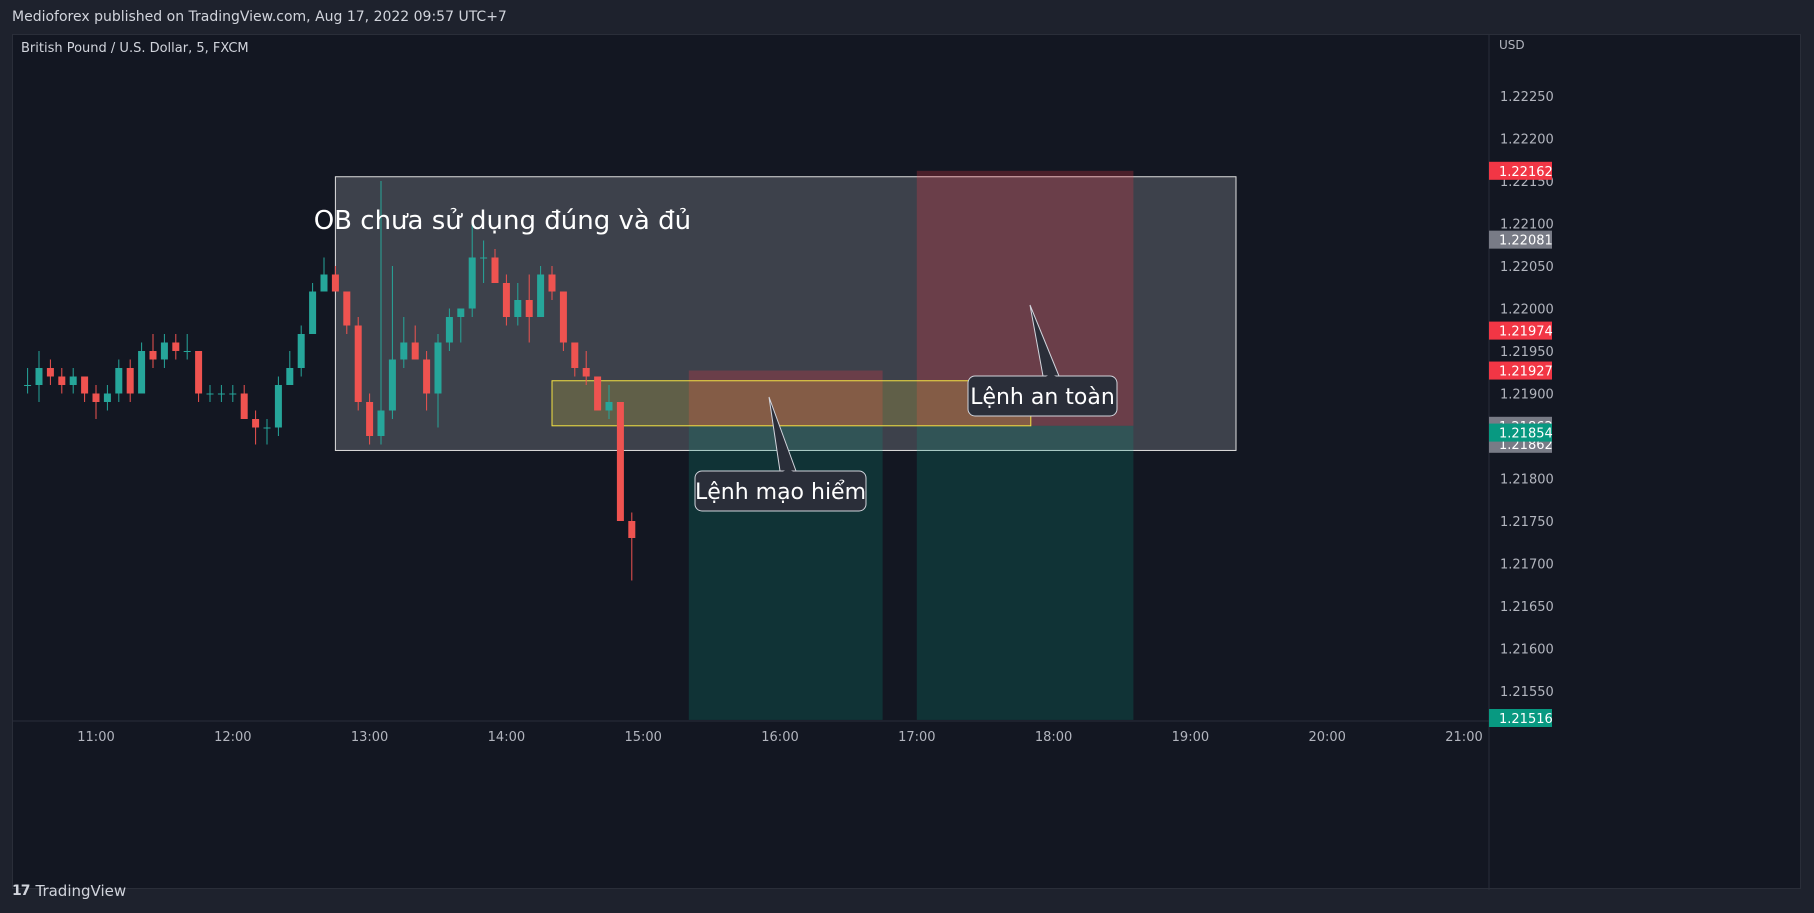  Describe the element at coordinates (95, 737) in the screenshot. I see `time-tick-label: 11:00` at that location.